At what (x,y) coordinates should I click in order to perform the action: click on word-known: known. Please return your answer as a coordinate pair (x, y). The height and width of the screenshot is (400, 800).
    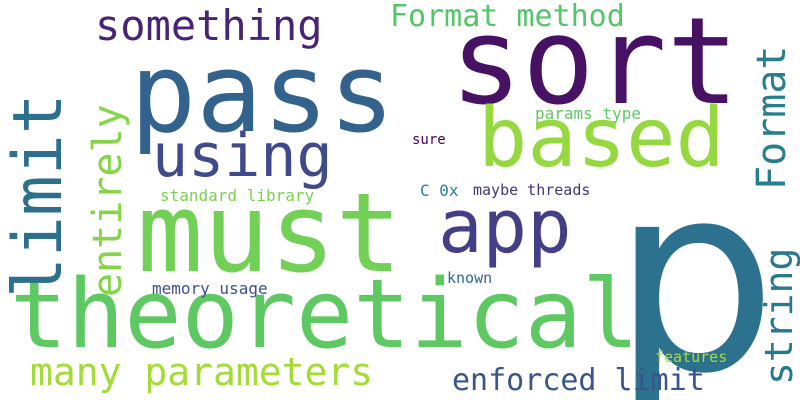
    Looking at the image, I should click on (469, 278).